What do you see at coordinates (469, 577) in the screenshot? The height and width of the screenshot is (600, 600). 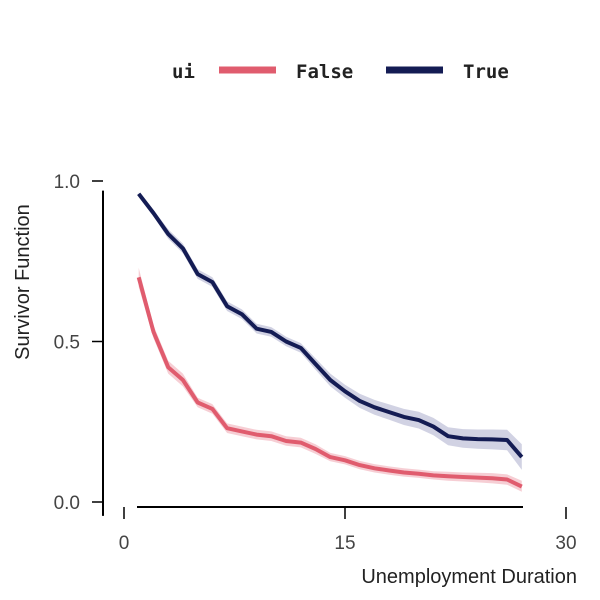 I see `x-axis-label: Unemployment Duration` at bounding box center [469, 577].